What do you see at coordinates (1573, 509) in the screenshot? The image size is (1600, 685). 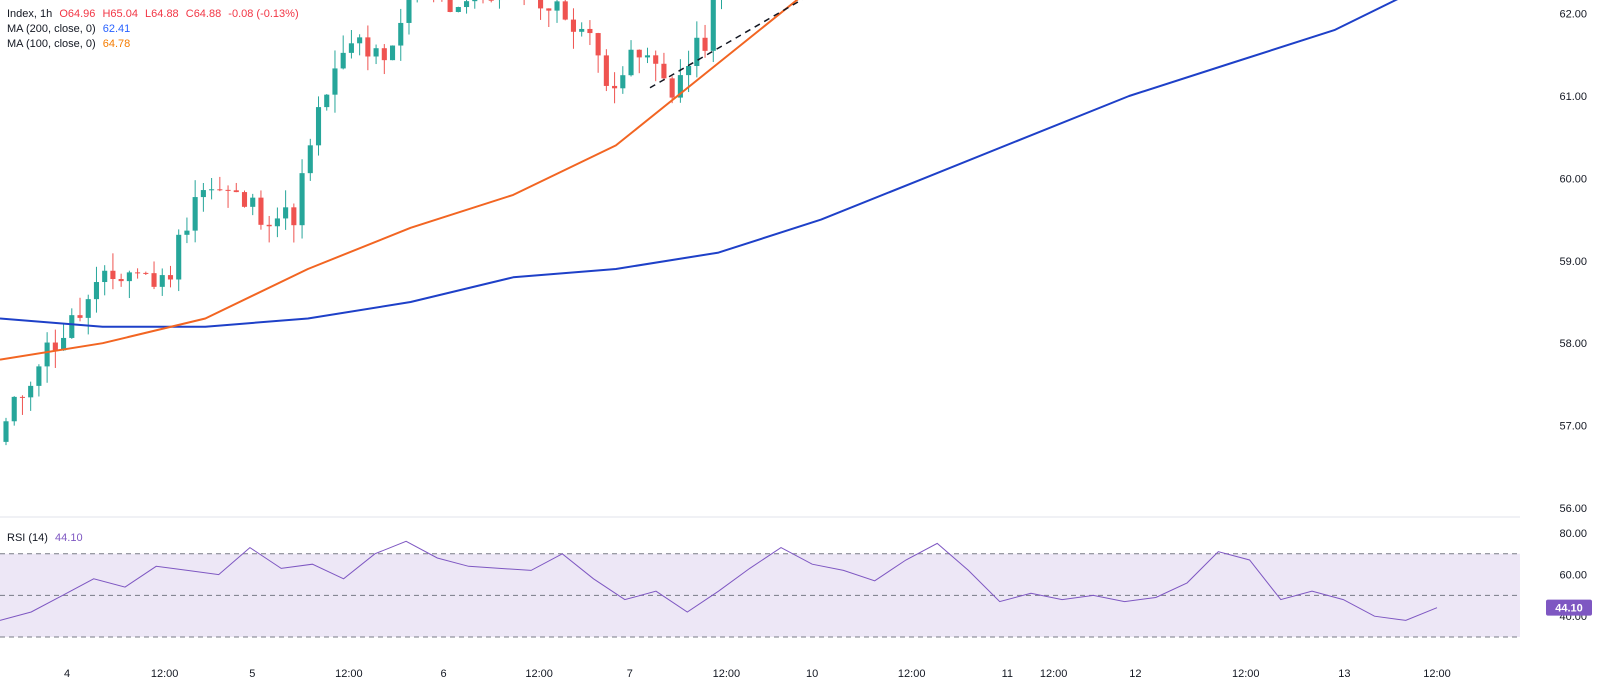 I see `price-tick-label: 56.00` at bounding box center [1573, 509].